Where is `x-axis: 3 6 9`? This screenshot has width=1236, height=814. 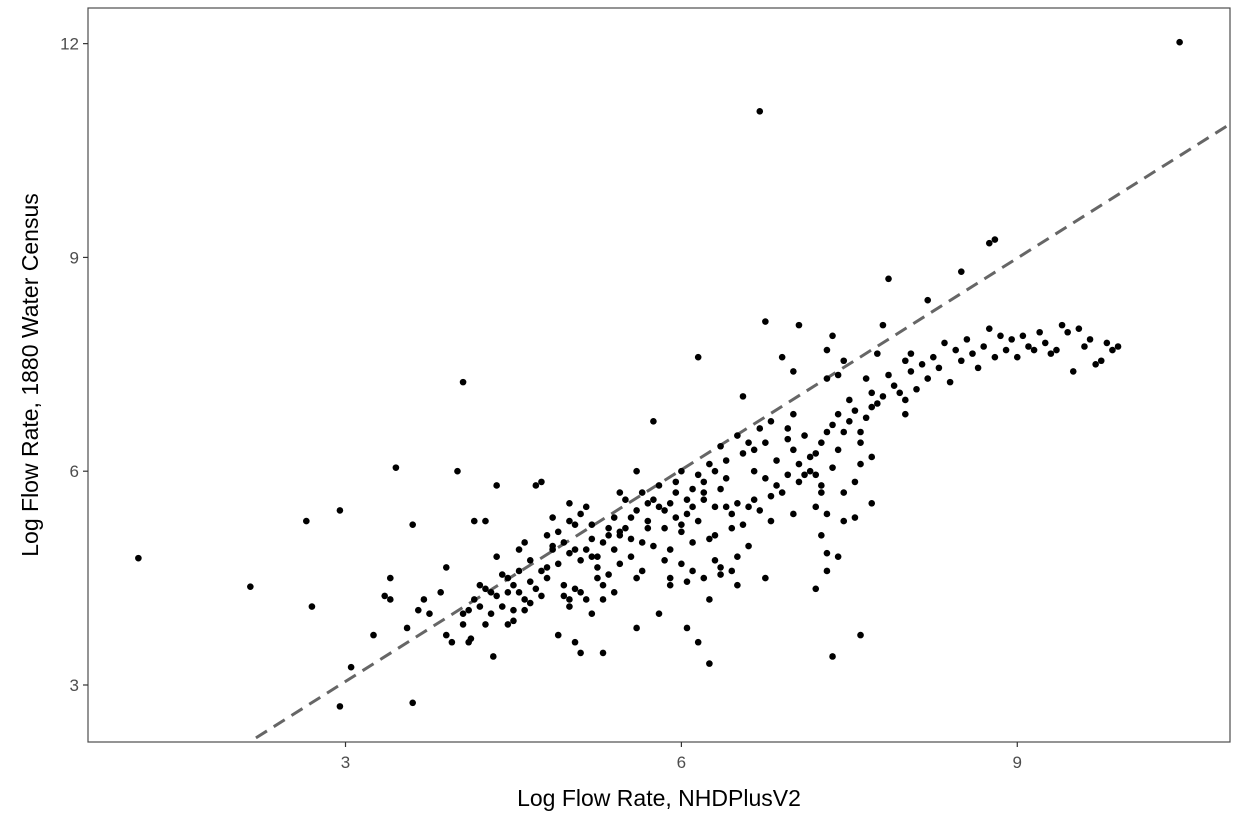
x-axis: 3 6 9 is located at coordinates (681, 757).